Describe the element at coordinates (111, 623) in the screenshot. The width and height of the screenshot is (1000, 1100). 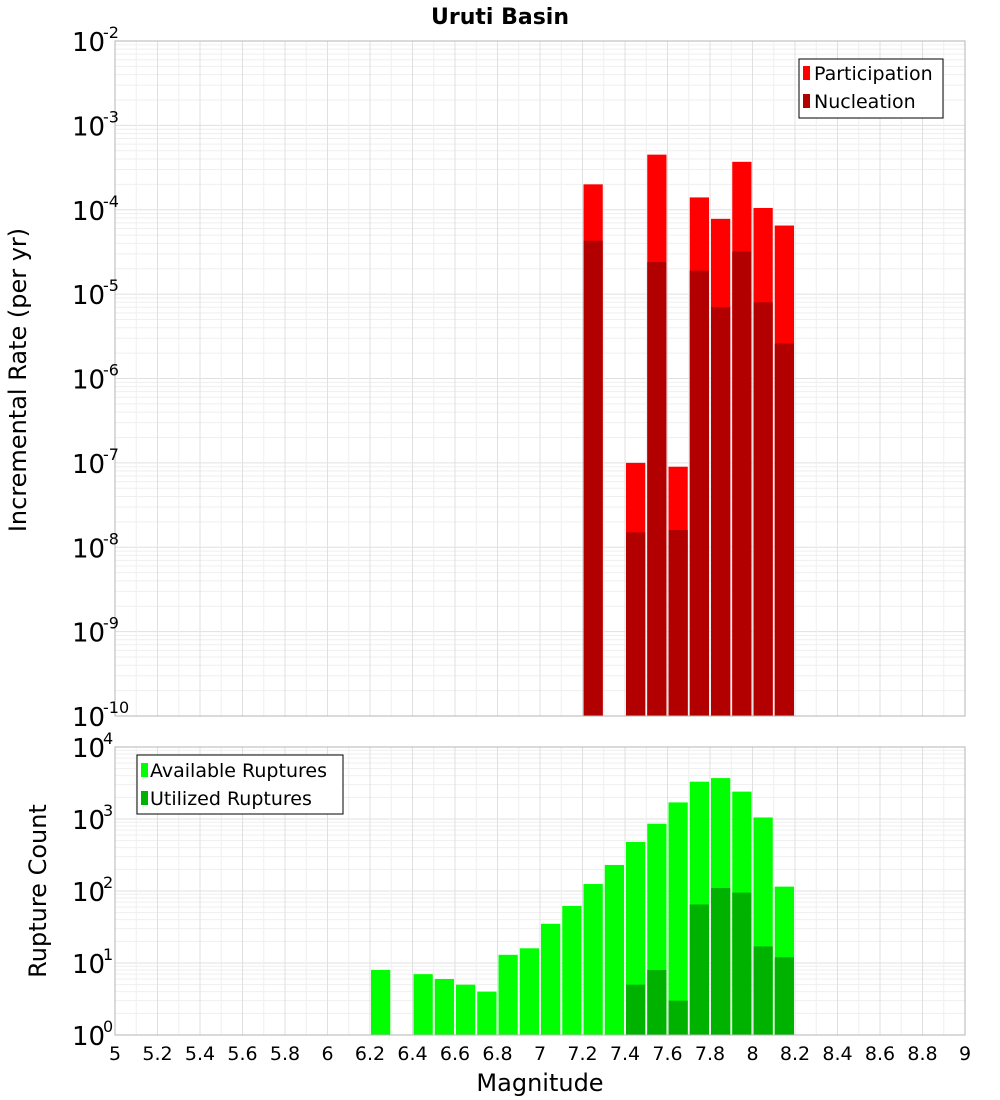
I see `y-tick-exponent: -9` at that location.